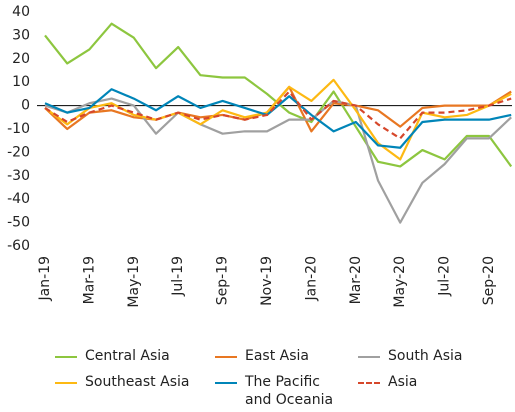 Image resolution: width=515 pixels, height=412 pixels. What do you see at coordinates (25, 106) in the screenshot?
I see `y-tick-label: 0` at bounding box center [25, 106].